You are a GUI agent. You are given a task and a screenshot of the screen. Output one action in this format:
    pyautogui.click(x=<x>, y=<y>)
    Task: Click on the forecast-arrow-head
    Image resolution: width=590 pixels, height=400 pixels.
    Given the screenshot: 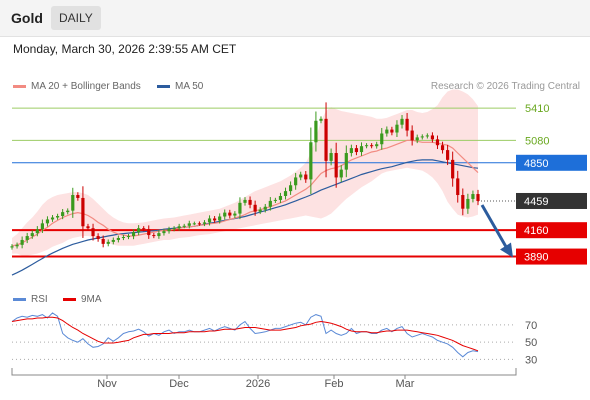 What is the action you would take?
    pyautogui.click(x=506, y=250)
    